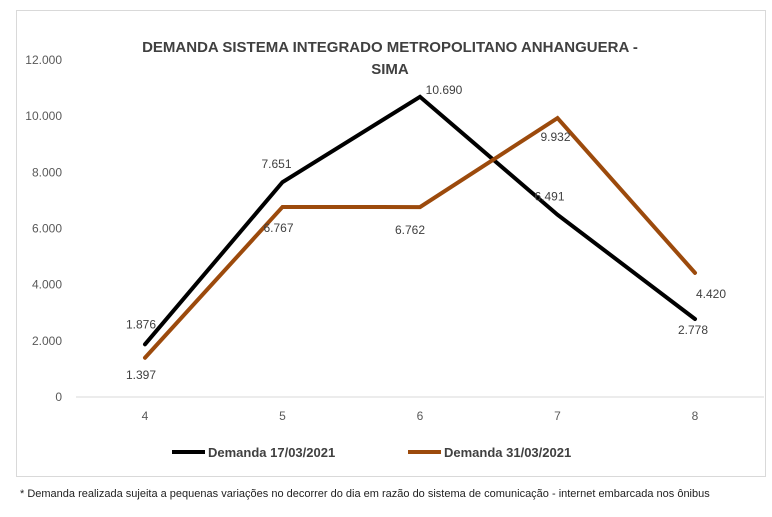  Describe the element at coordinates (141, 324) in the screenshot. I see `data-label-series-1: 1.876` at that location.